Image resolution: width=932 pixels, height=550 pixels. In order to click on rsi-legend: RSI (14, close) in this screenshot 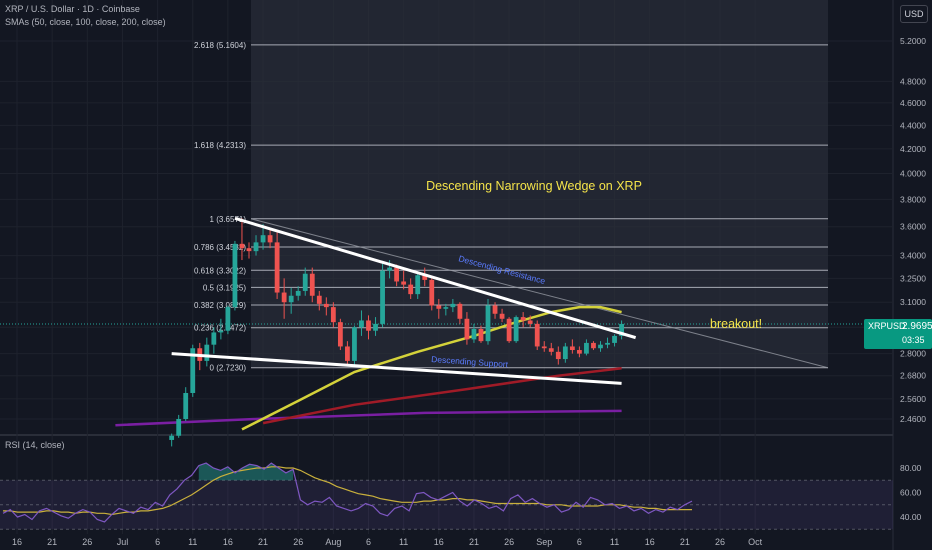, I will do `click(35, 445)`.